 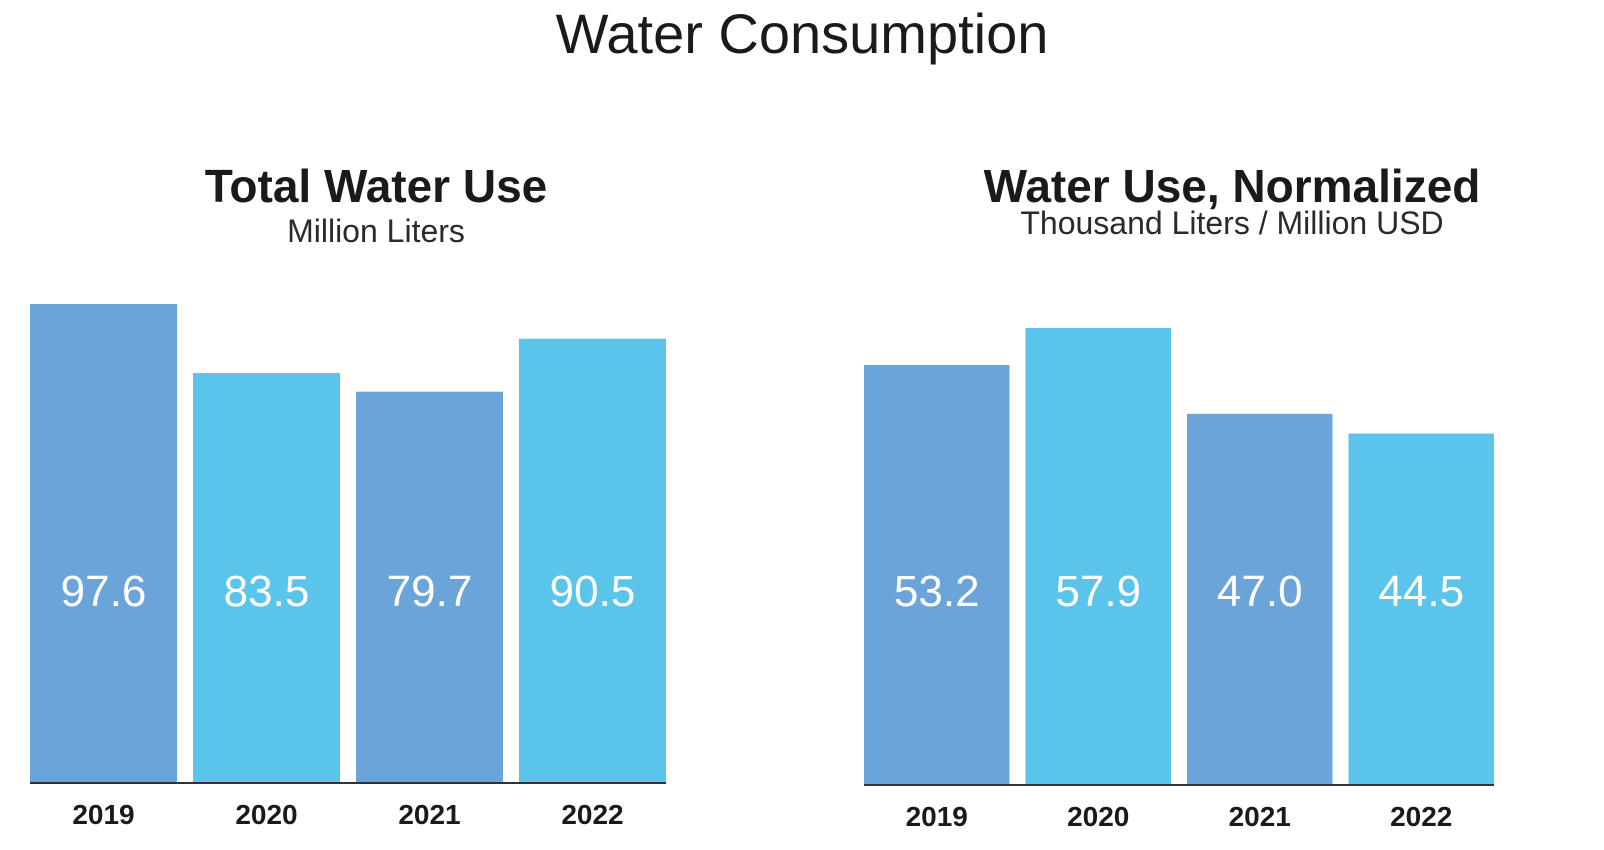 I want to click on panel-title: Total Water Use, so click(x=376, y=186).